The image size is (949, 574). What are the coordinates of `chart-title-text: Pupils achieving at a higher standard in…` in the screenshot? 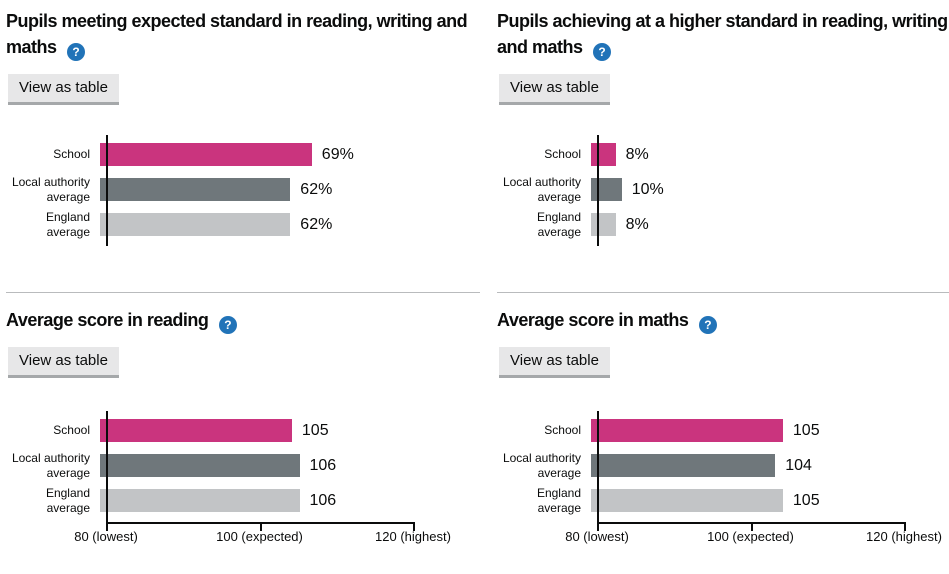 It's located at (722, 34).